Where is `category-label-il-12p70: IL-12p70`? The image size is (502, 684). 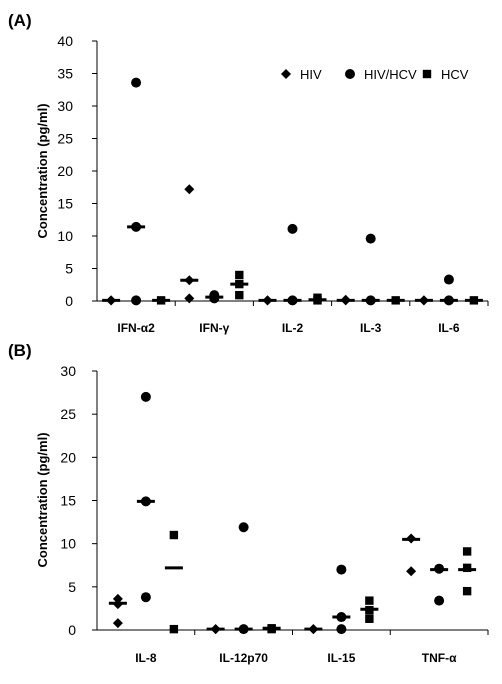
category-label-il-12p70: IL-12p70 is located at coordinates (243, 658).